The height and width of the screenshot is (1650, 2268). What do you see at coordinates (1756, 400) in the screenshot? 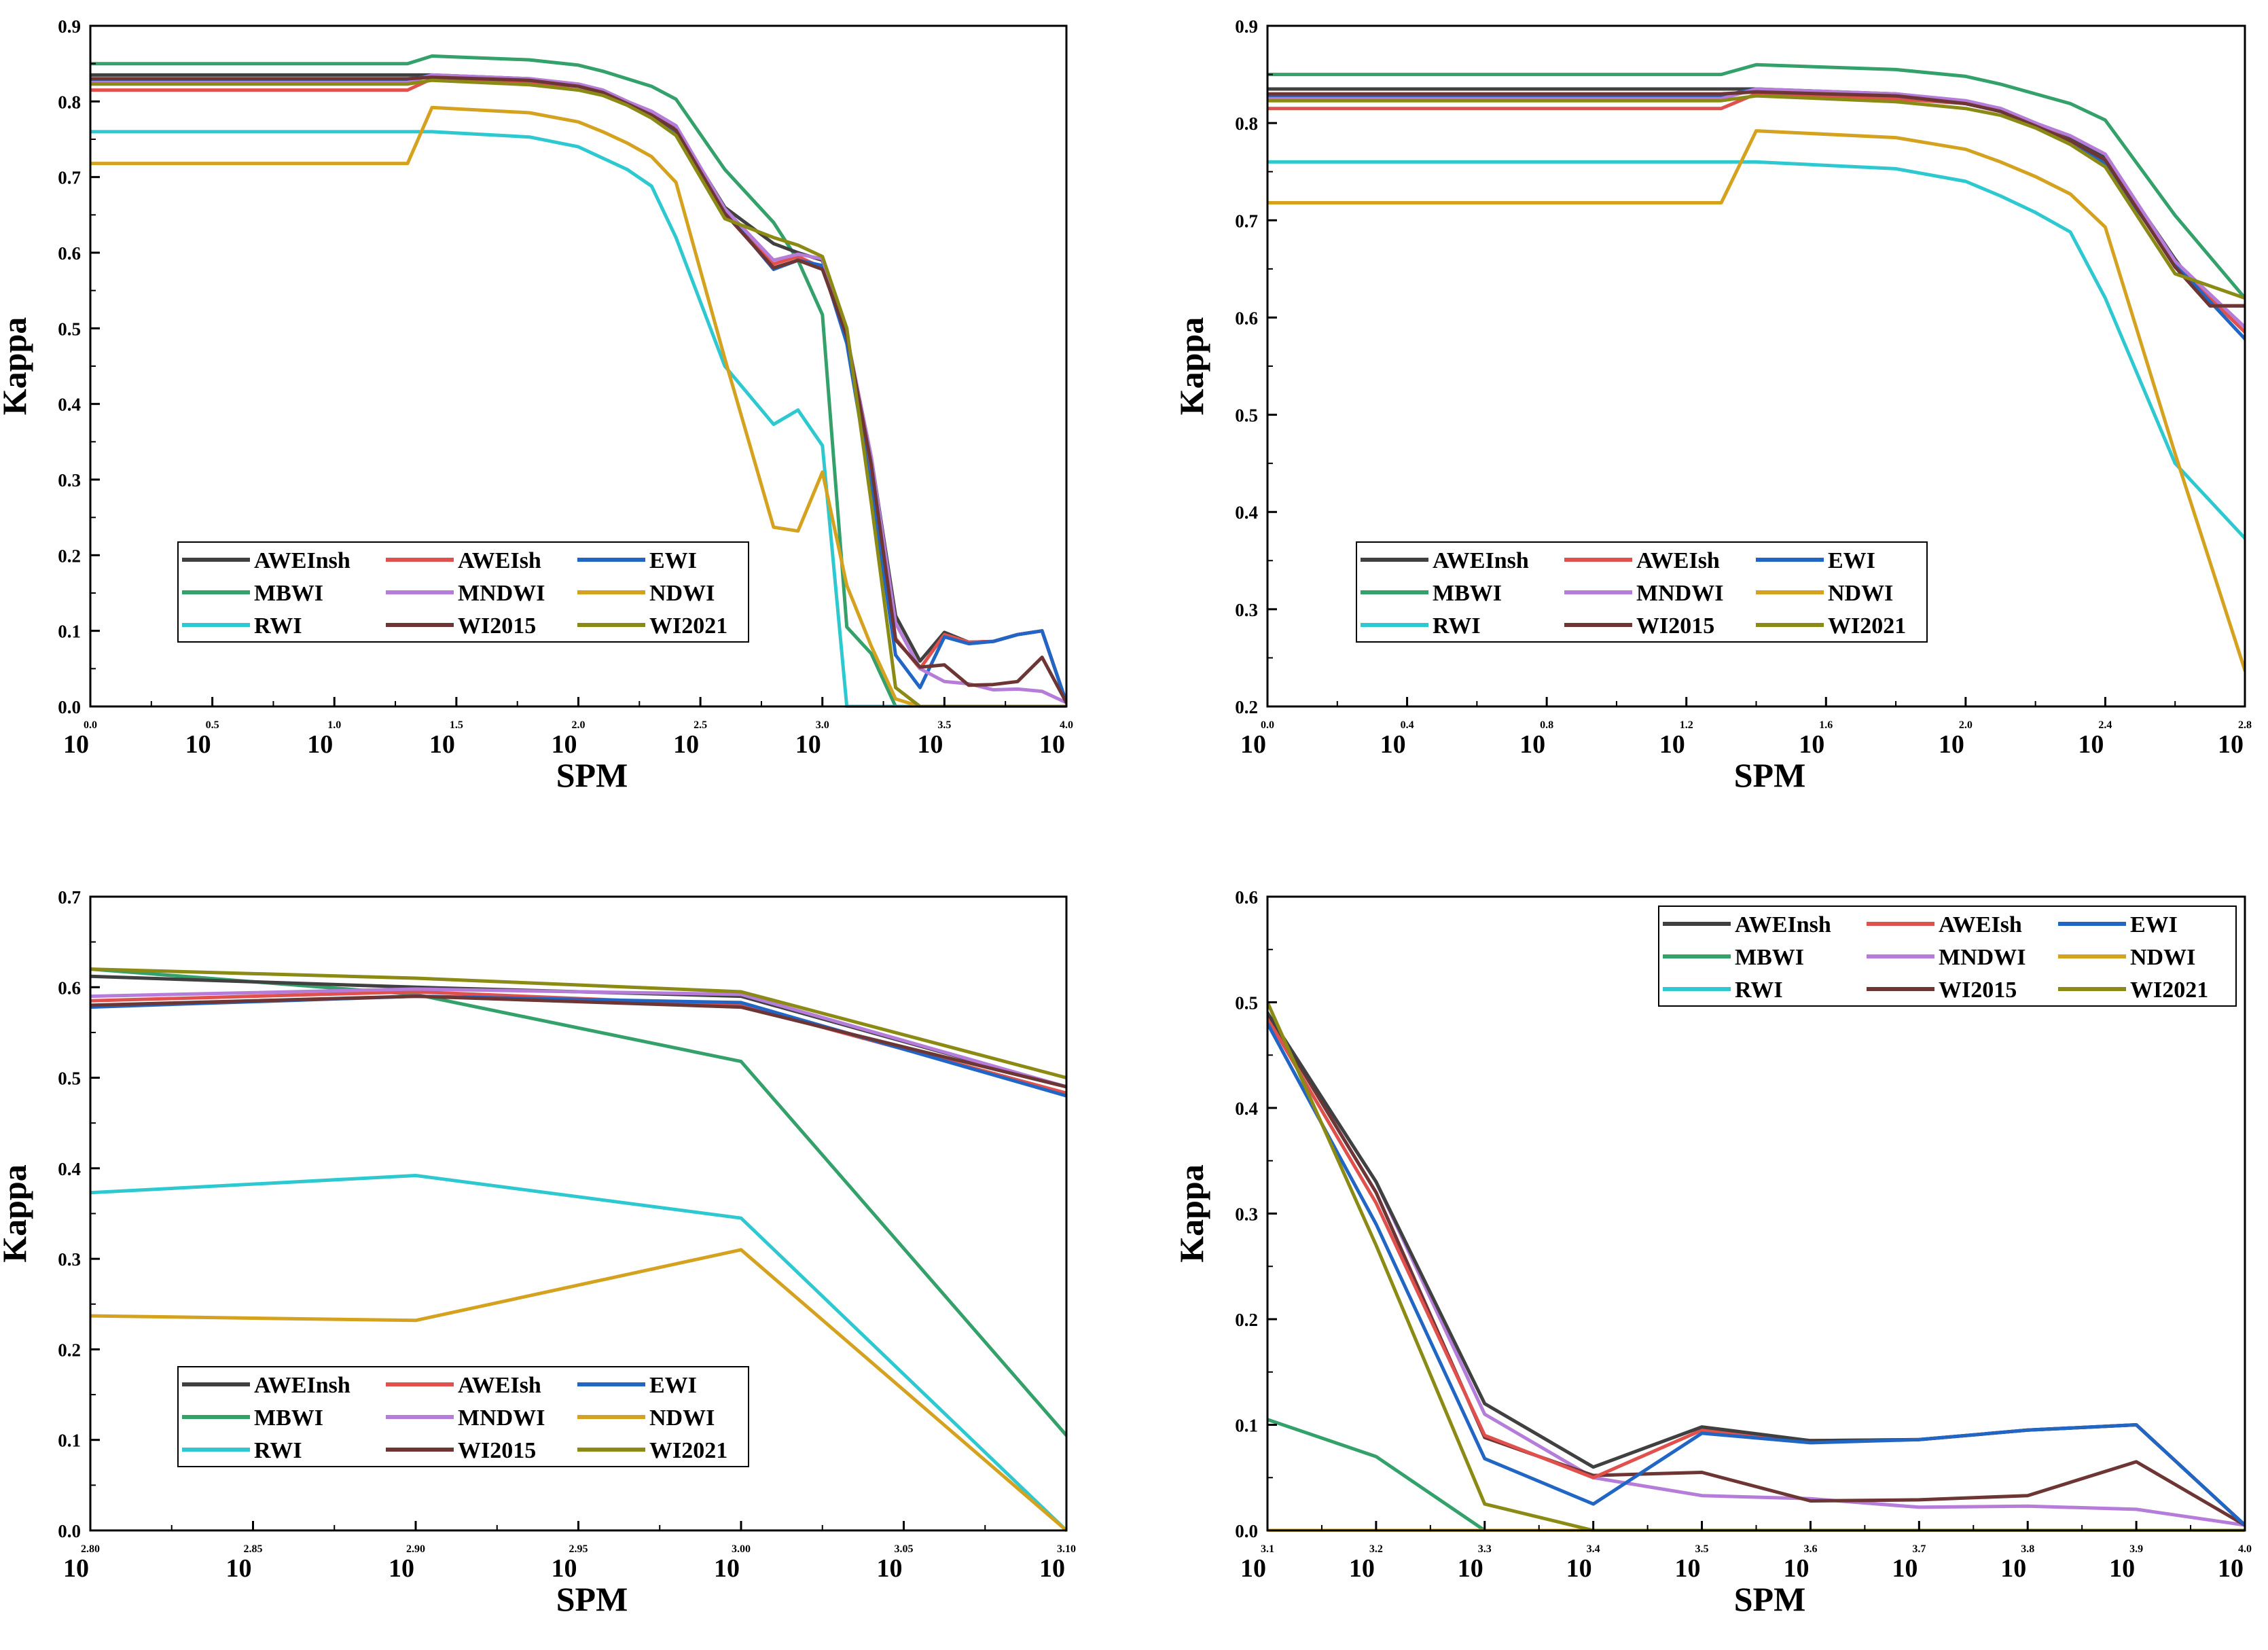
I see `series-line-ndwi` at bounding box center [1756, 400].